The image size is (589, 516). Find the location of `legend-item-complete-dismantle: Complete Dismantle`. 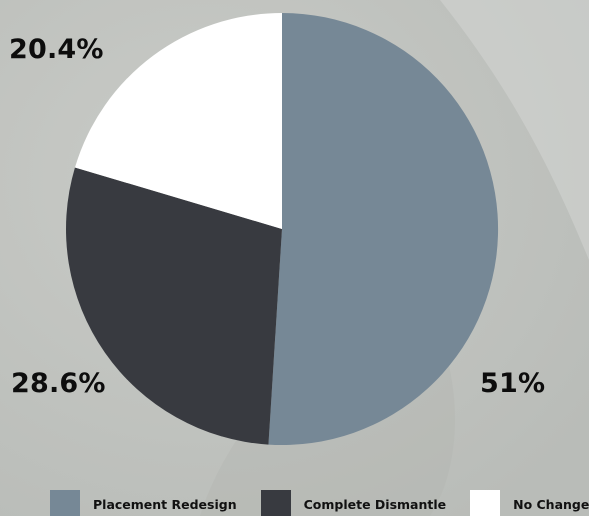

legend-item-complete-dismantle: Complete Dismantle is located at coordinates (353, 503).